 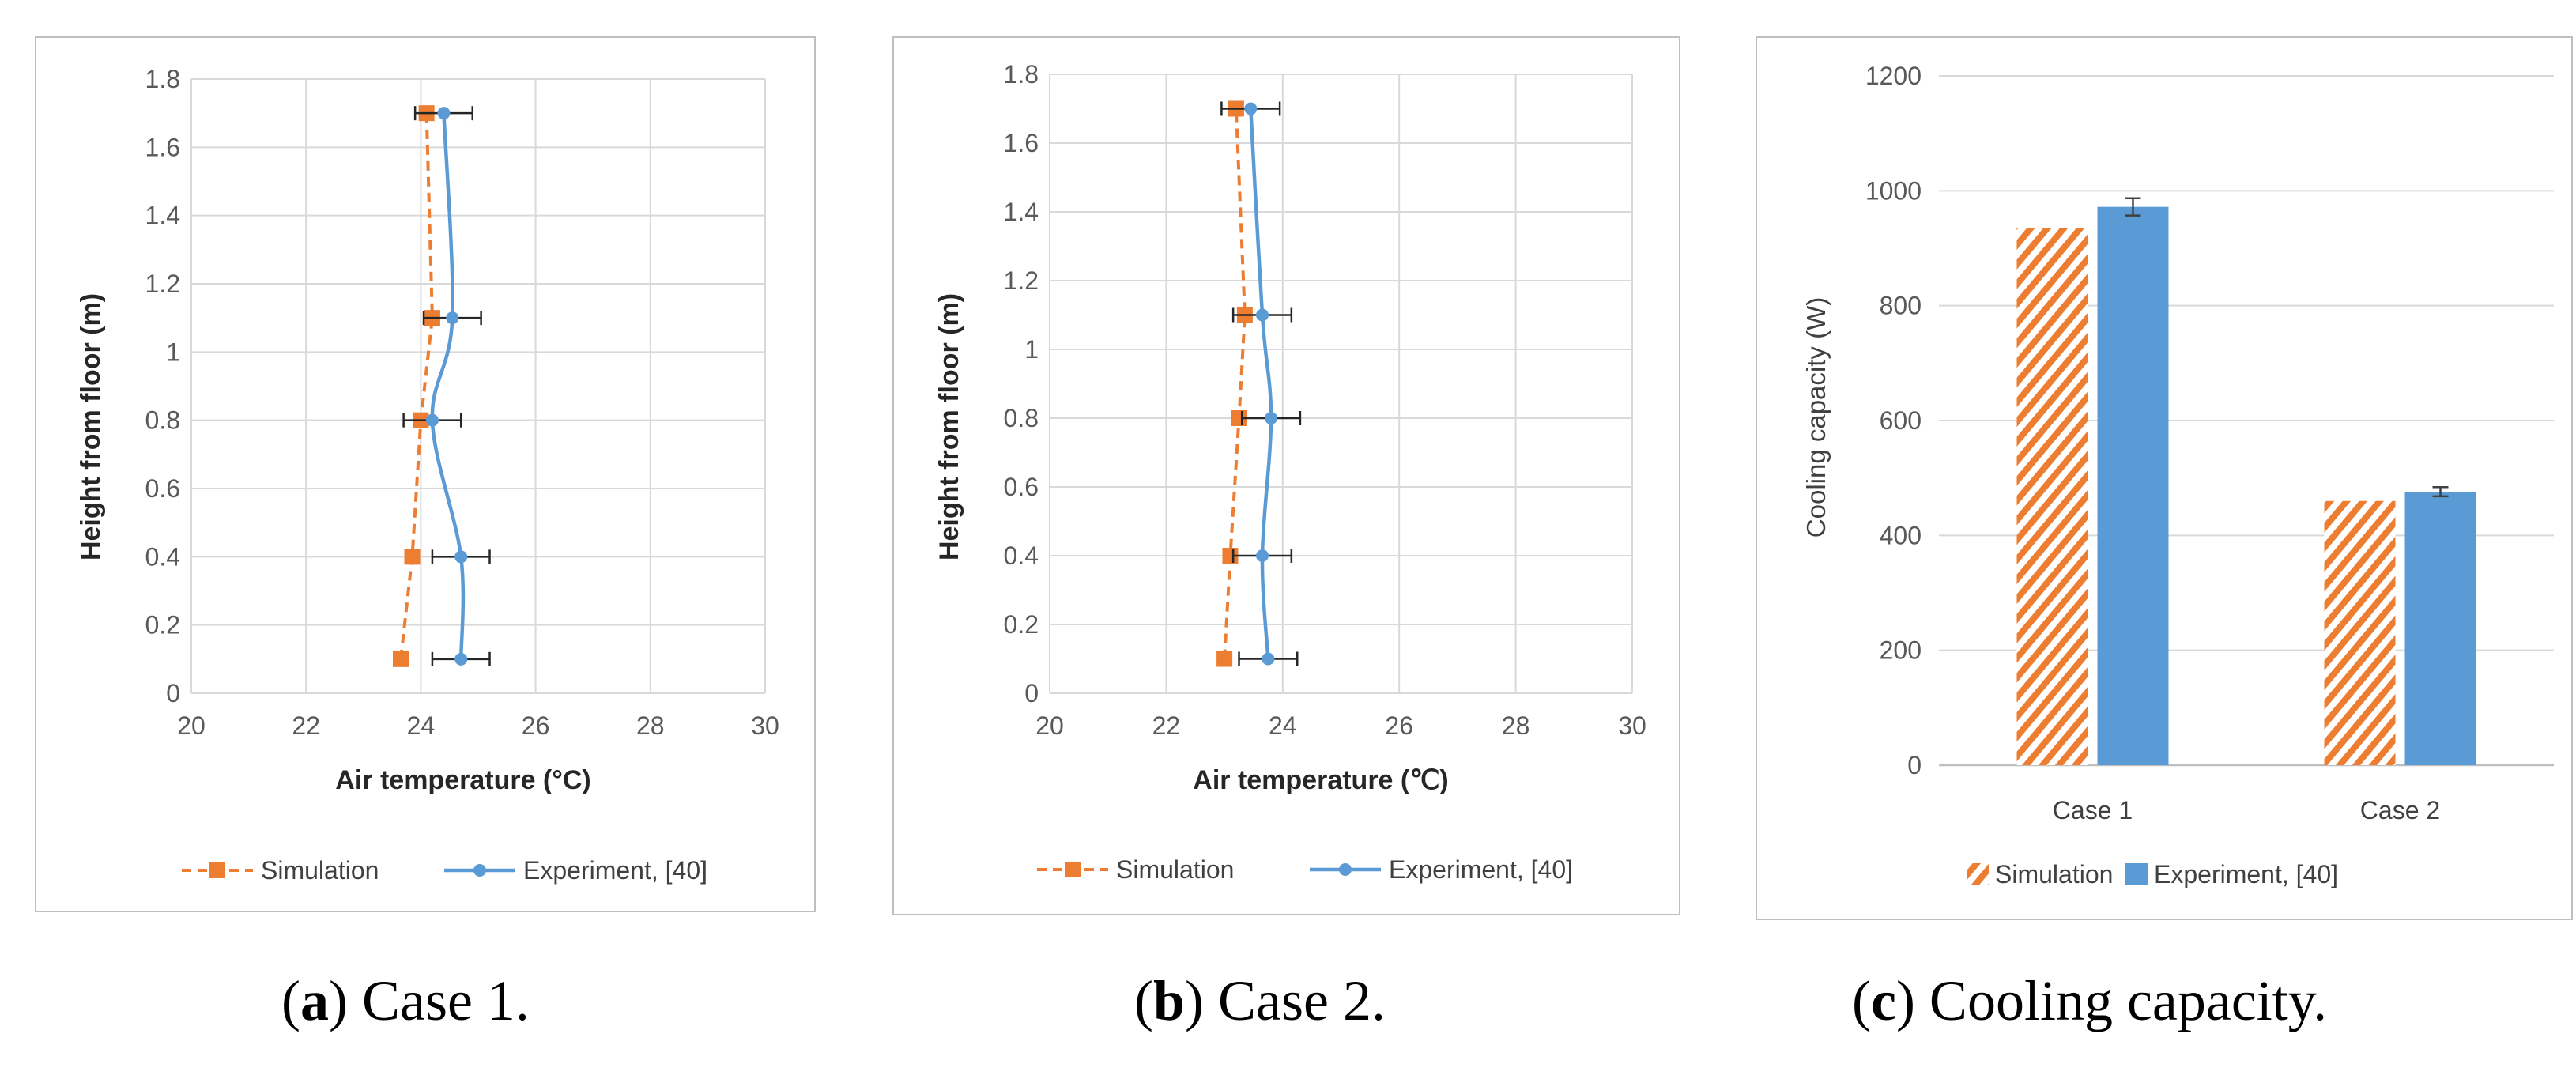 I want to click on y-tick-label: 1200, so click(x=1893, y=76).